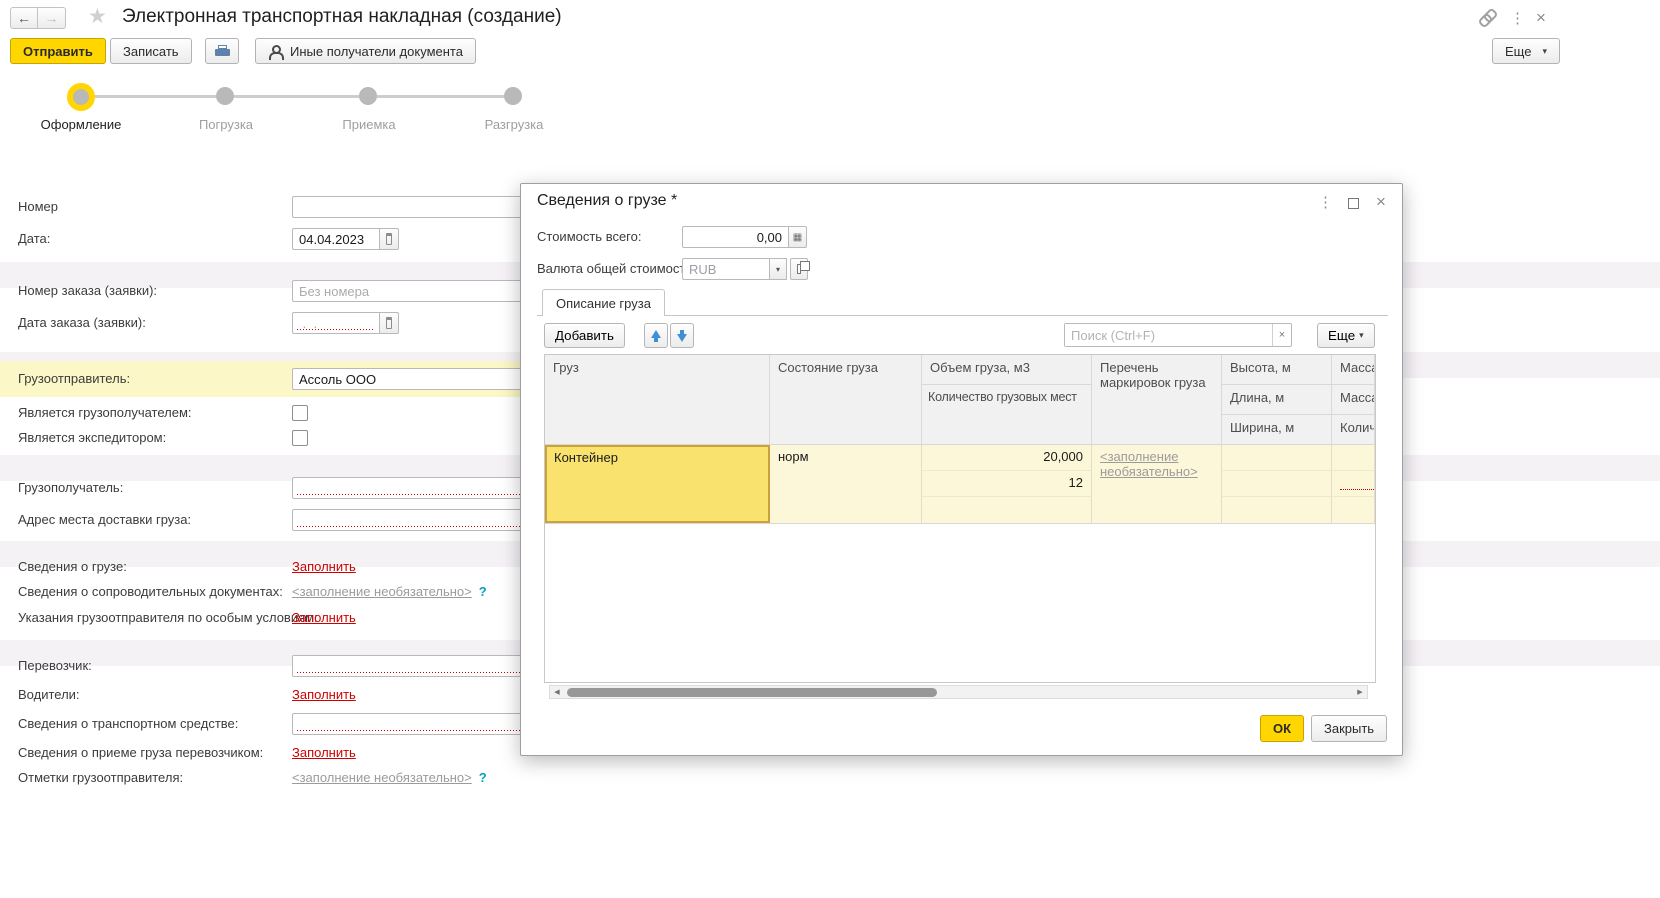 The width and height of the screenshot is (1660, 898). I want to click on column-header-condition: Состояние груза, so click(846, 400).